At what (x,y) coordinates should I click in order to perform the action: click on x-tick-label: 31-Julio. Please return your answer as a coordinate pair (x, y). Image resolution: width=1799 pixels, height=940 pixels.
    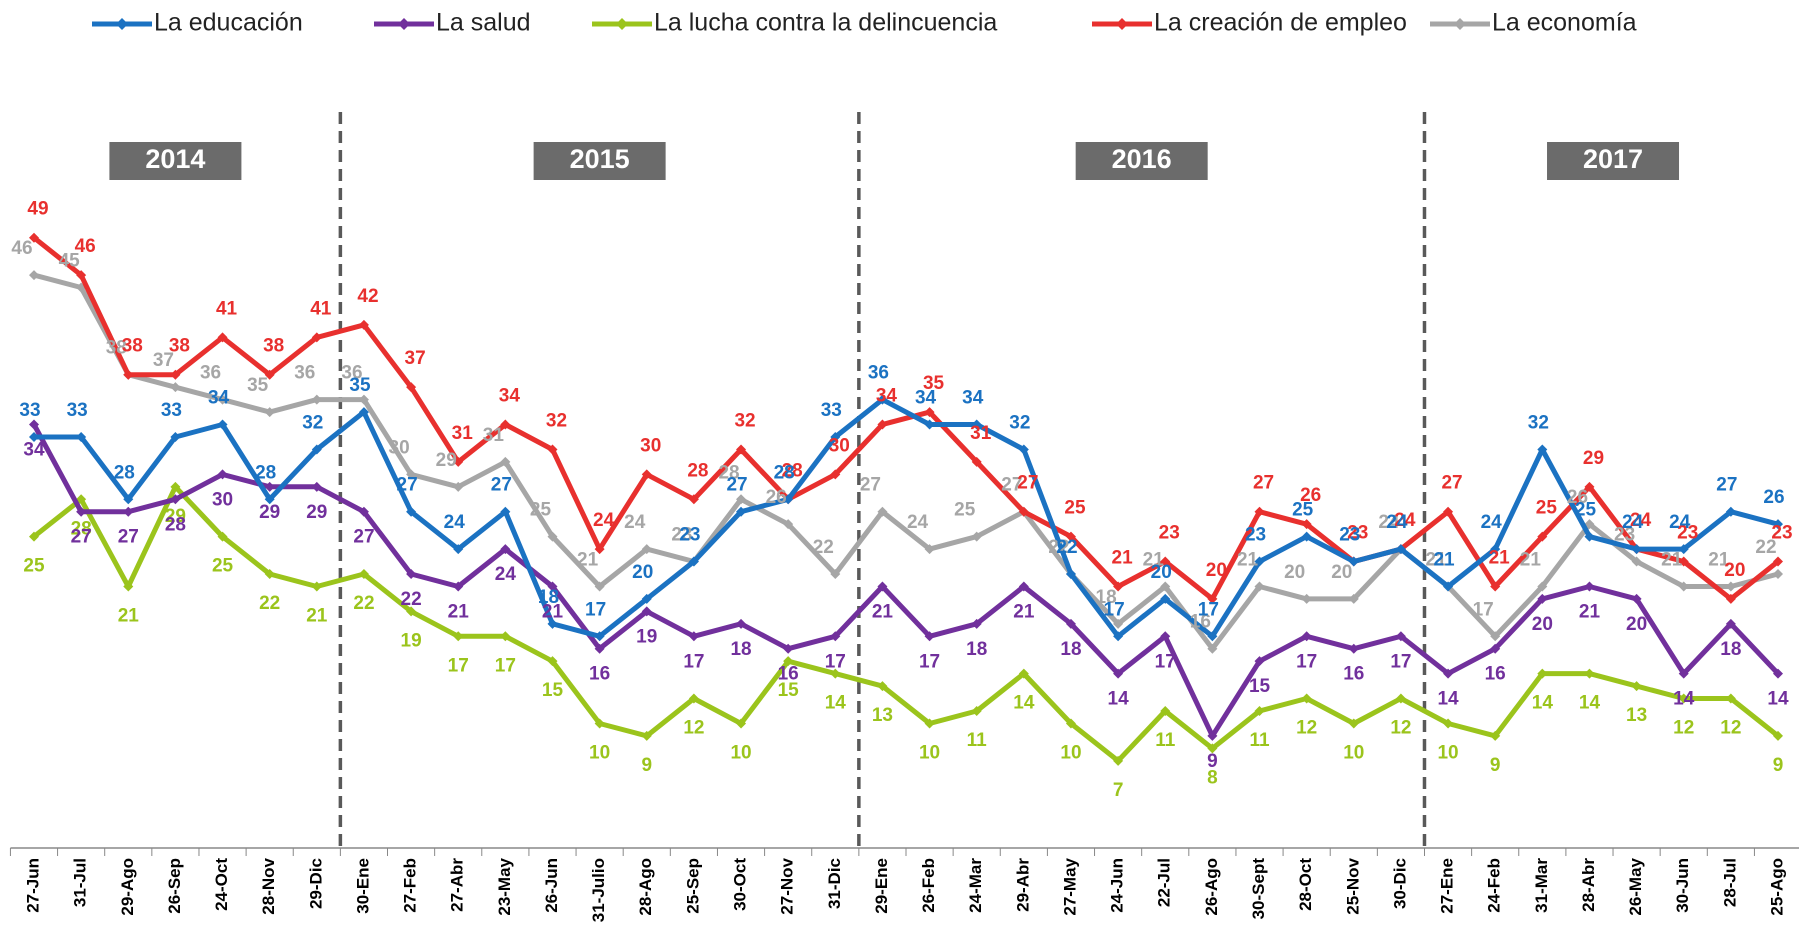
    Looking at the image, I should click on (598, 890).